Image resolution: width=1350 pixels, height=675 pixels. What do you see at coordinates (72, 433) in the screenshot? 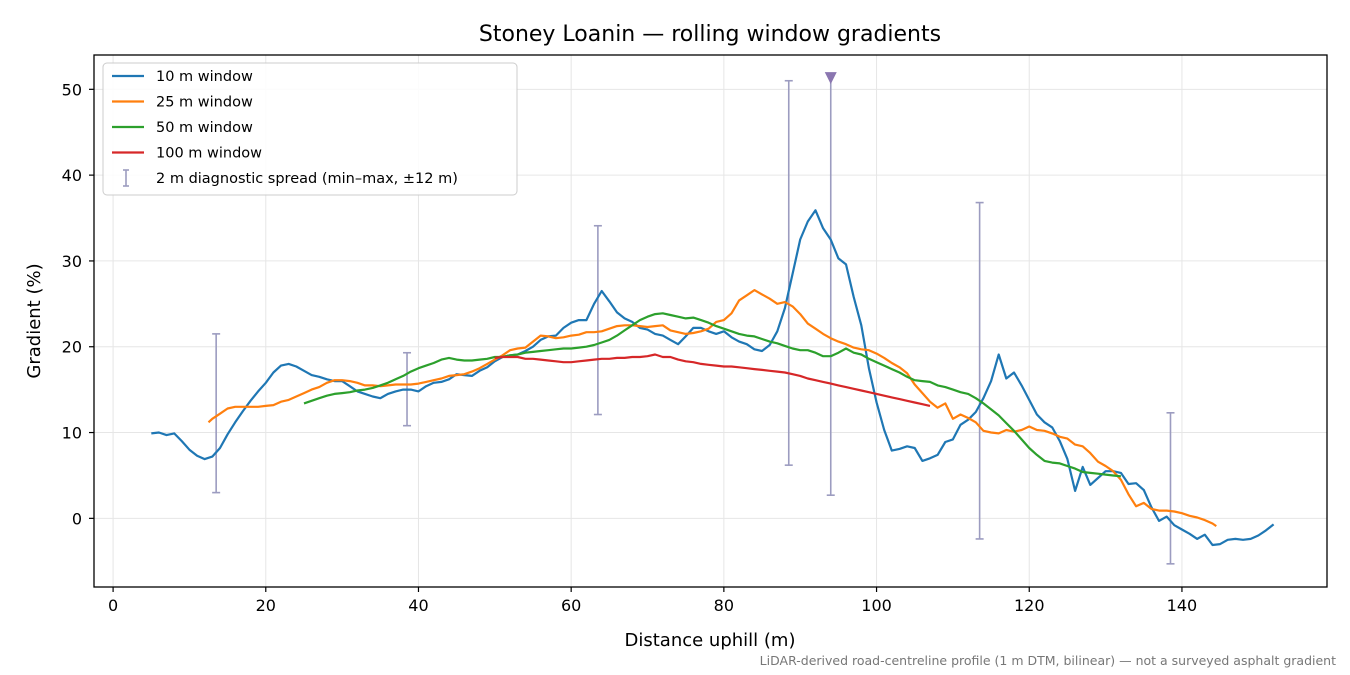
I see `y-tick-label: 10` at bounding box center [72, 433].